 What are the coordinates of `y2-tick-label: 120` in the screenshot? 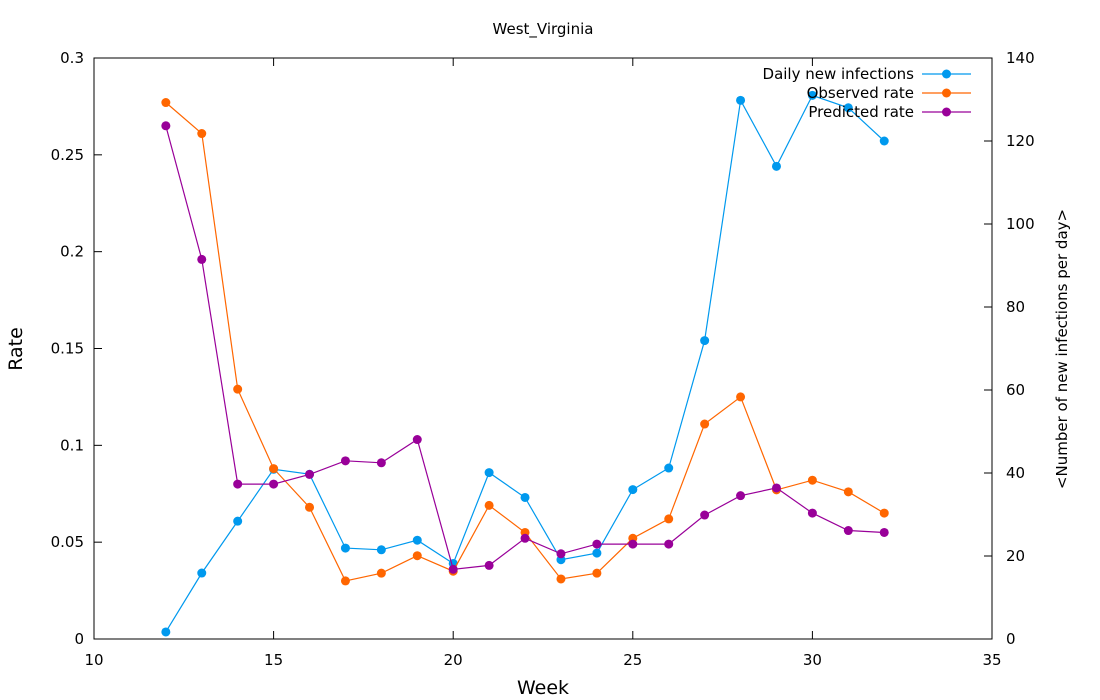 It's located at (1020, 141).